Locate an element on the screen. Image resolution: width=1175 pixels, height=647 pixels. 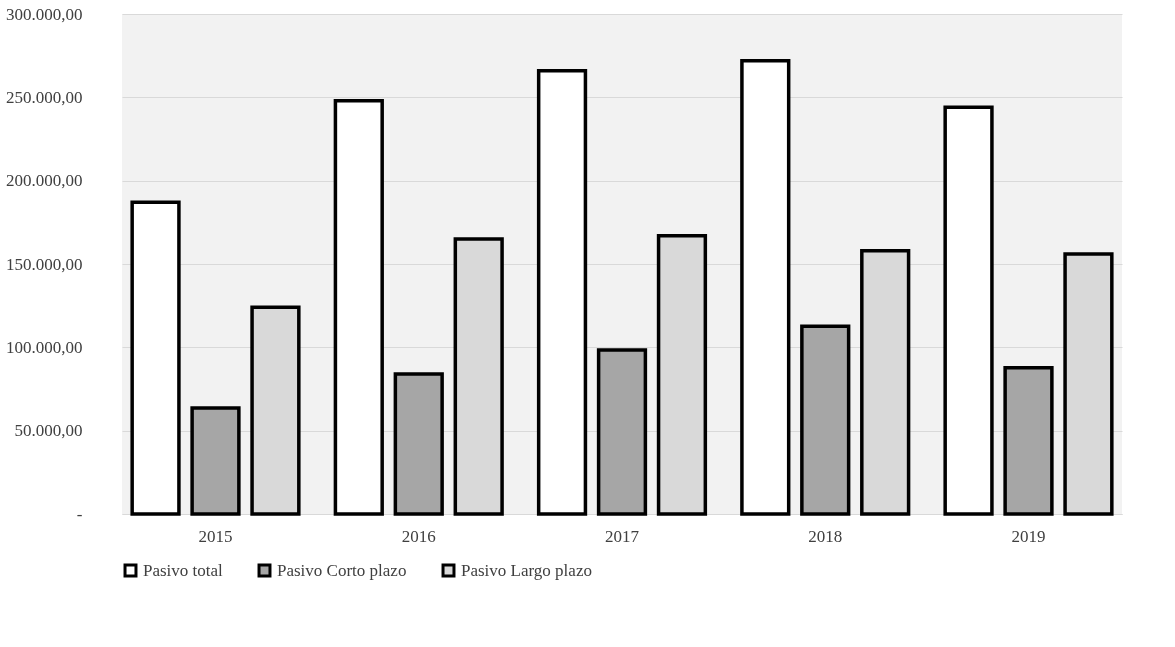
y-tick-label: 100.000,00 is located at coordinates (44, 347).